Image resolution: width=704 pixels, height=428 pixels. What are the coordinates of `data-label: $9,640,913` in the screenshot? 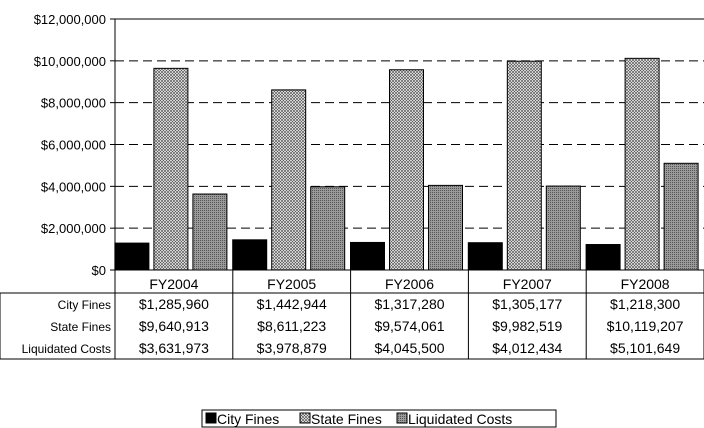 It's located at (174, 326).